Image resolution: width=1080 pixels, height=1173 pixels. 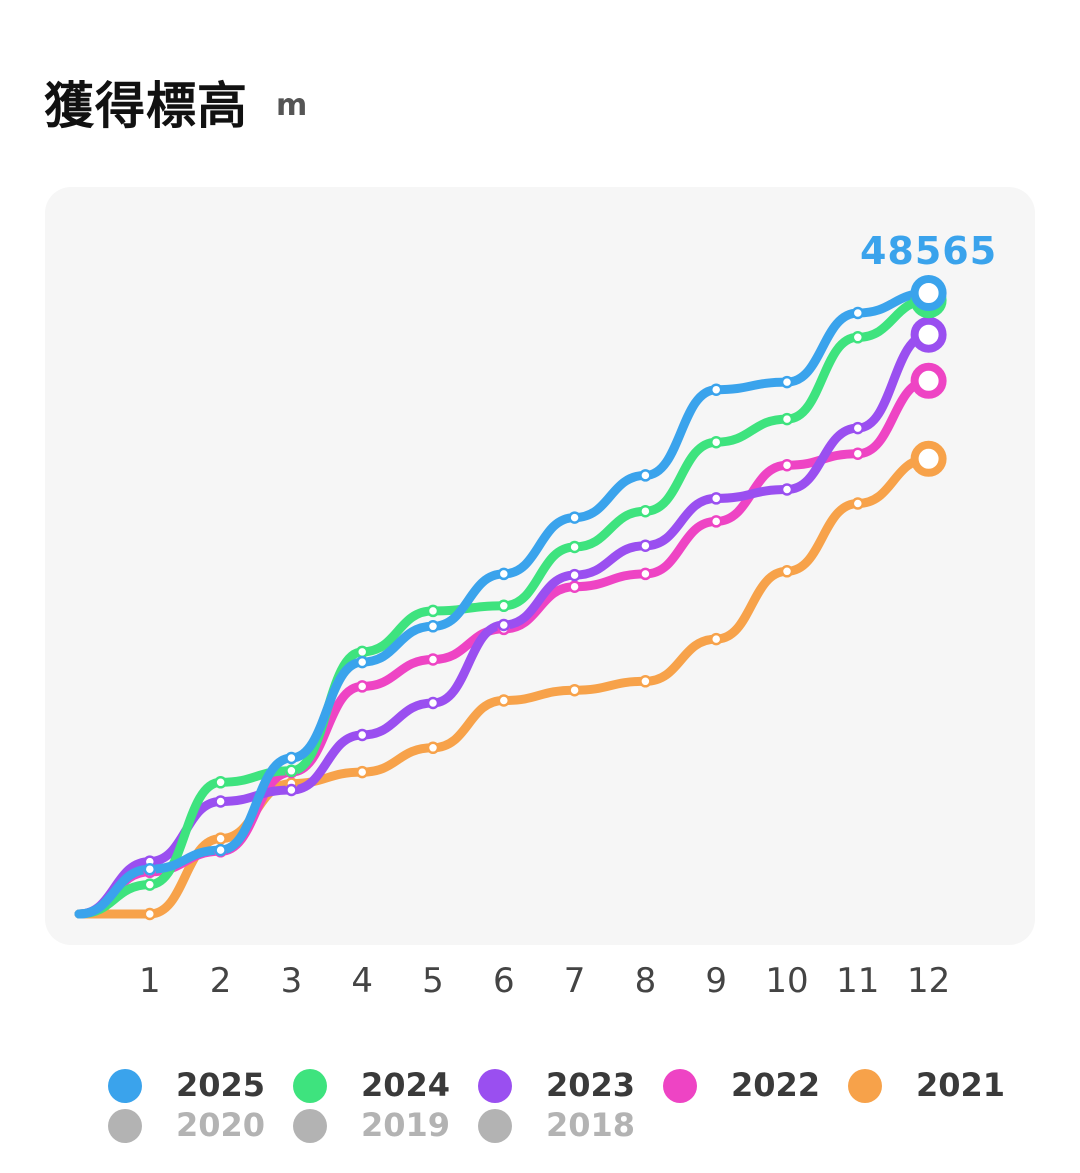 What do you see at coordinates (575, 981) in the screenshot?
I see `x-tick-label: 7` at bounding box center [575, 981].